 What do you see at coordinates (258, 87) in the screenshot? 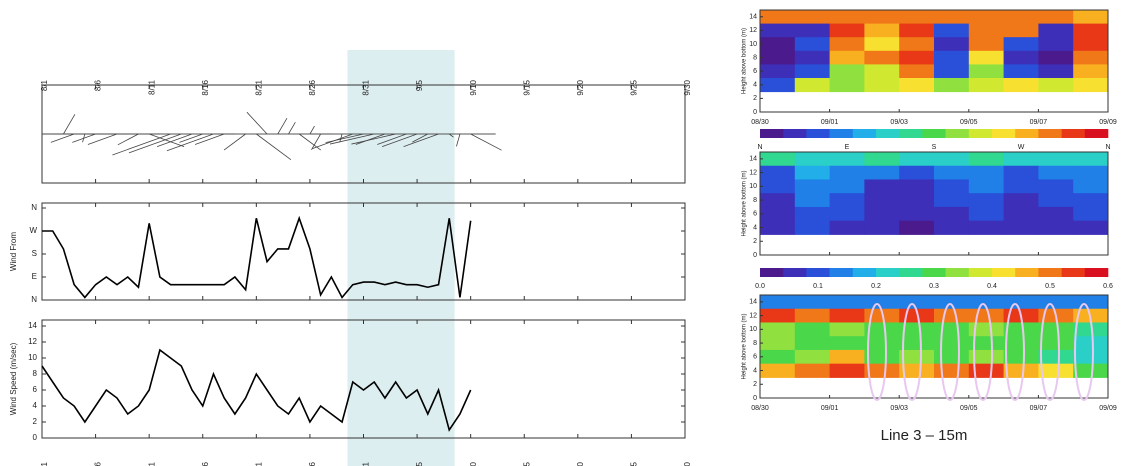
I see `x-tick-label: 8/21` at bounding box center [258, 87].